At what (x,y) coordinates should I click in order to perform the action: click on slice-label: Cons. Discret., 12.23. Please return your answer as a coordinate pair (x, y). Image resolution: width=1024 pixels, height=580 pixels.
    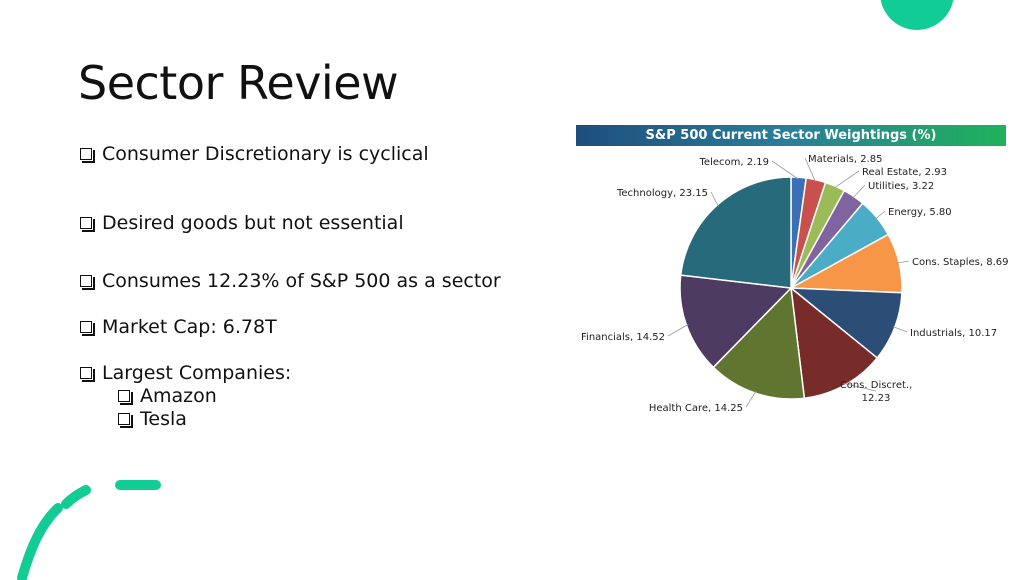
    Looking at the image, I should click on (876, 392).